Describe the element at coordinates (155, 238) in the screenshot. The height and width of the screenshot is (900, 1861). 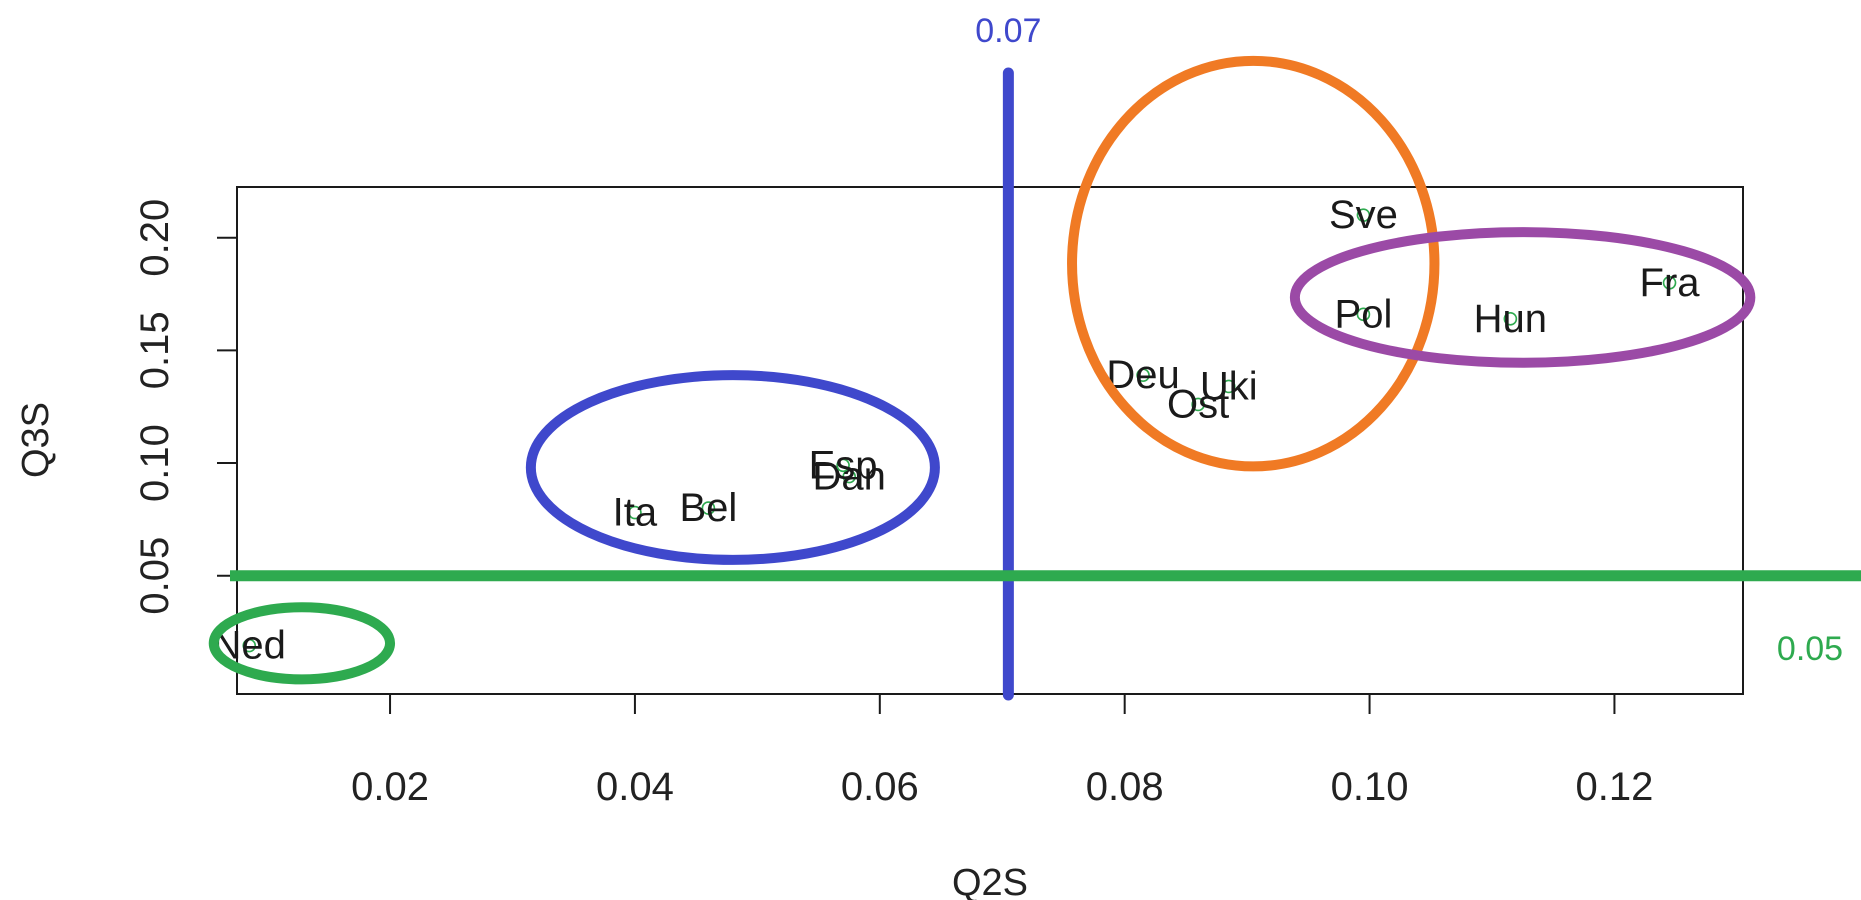
I see `y-tick-label: 0.20` at that location.